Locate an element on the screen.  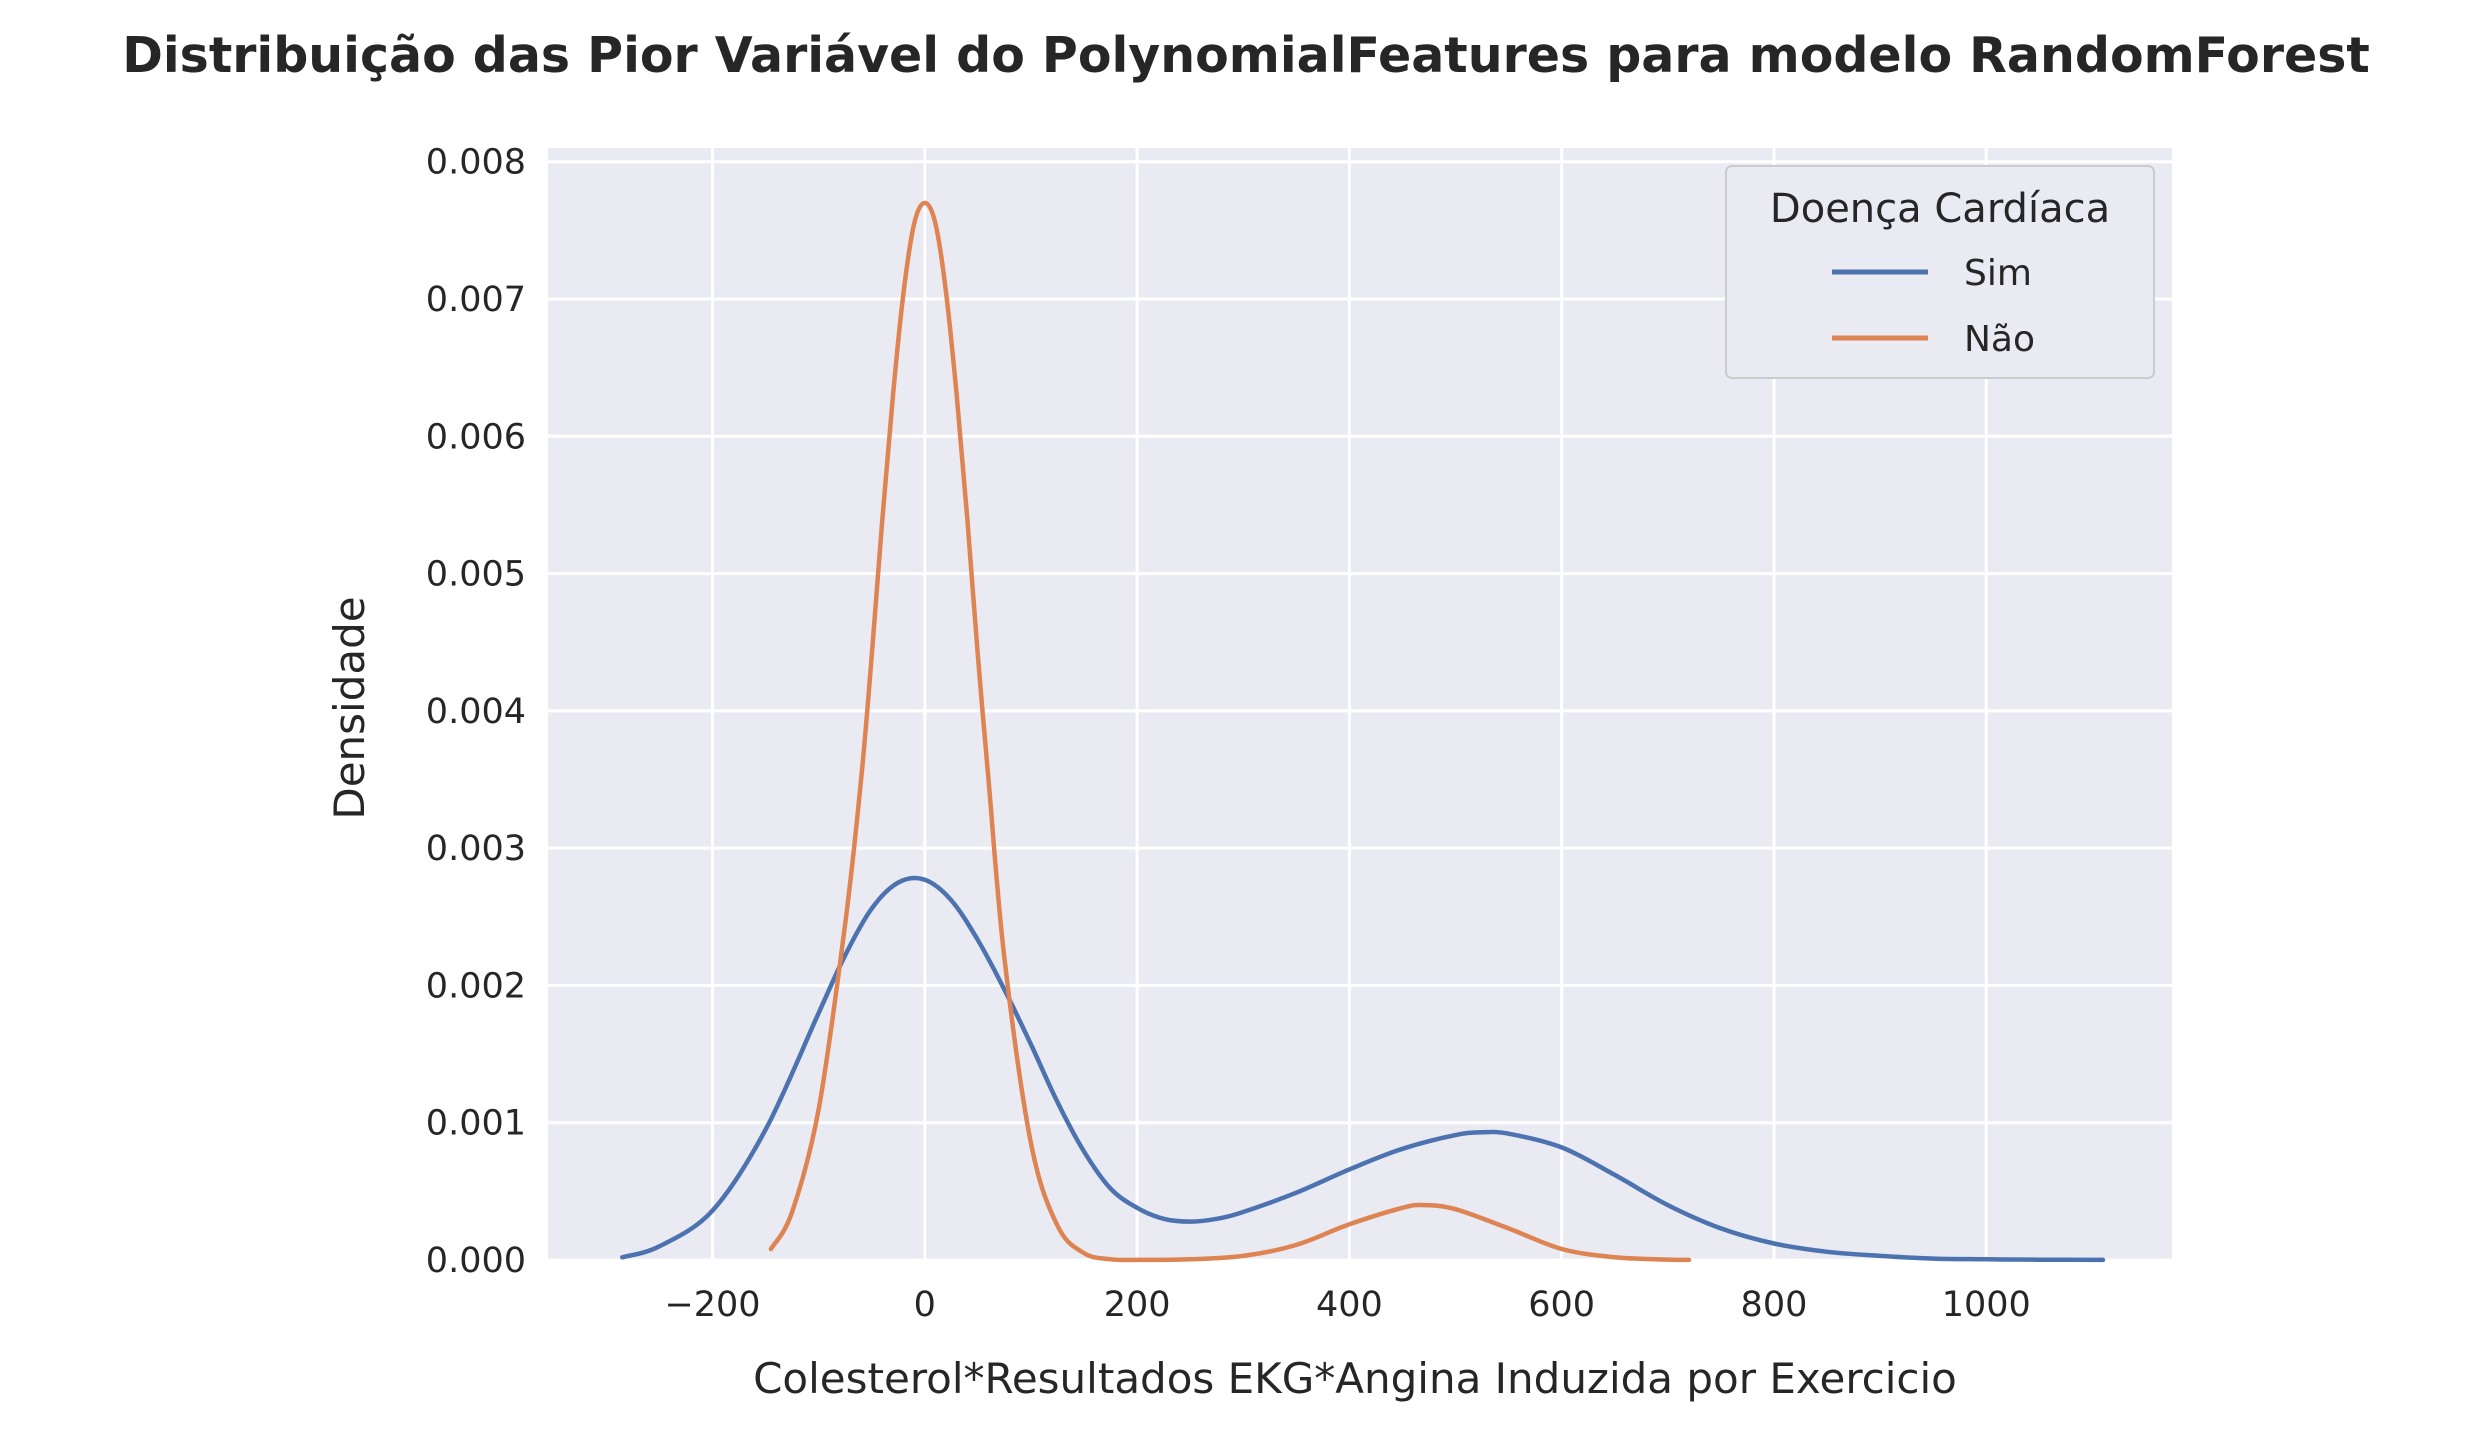
legend-box is located at coordinates (1940, 272).